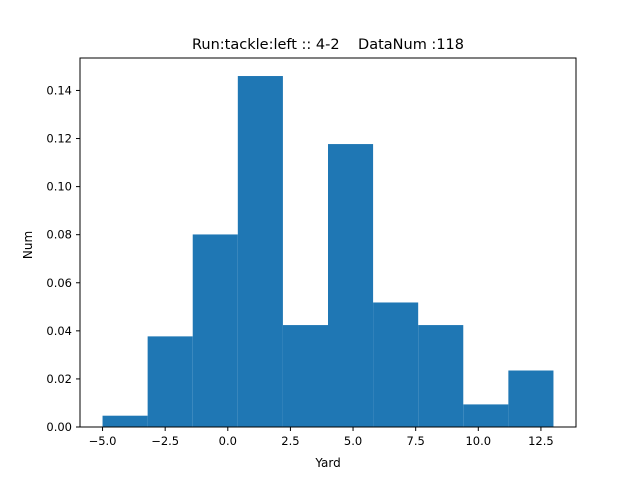 Image resolution: width=640 pixels, height=480 pixels. I want to click on y-tick-label: 0.02, so click(59, 379).